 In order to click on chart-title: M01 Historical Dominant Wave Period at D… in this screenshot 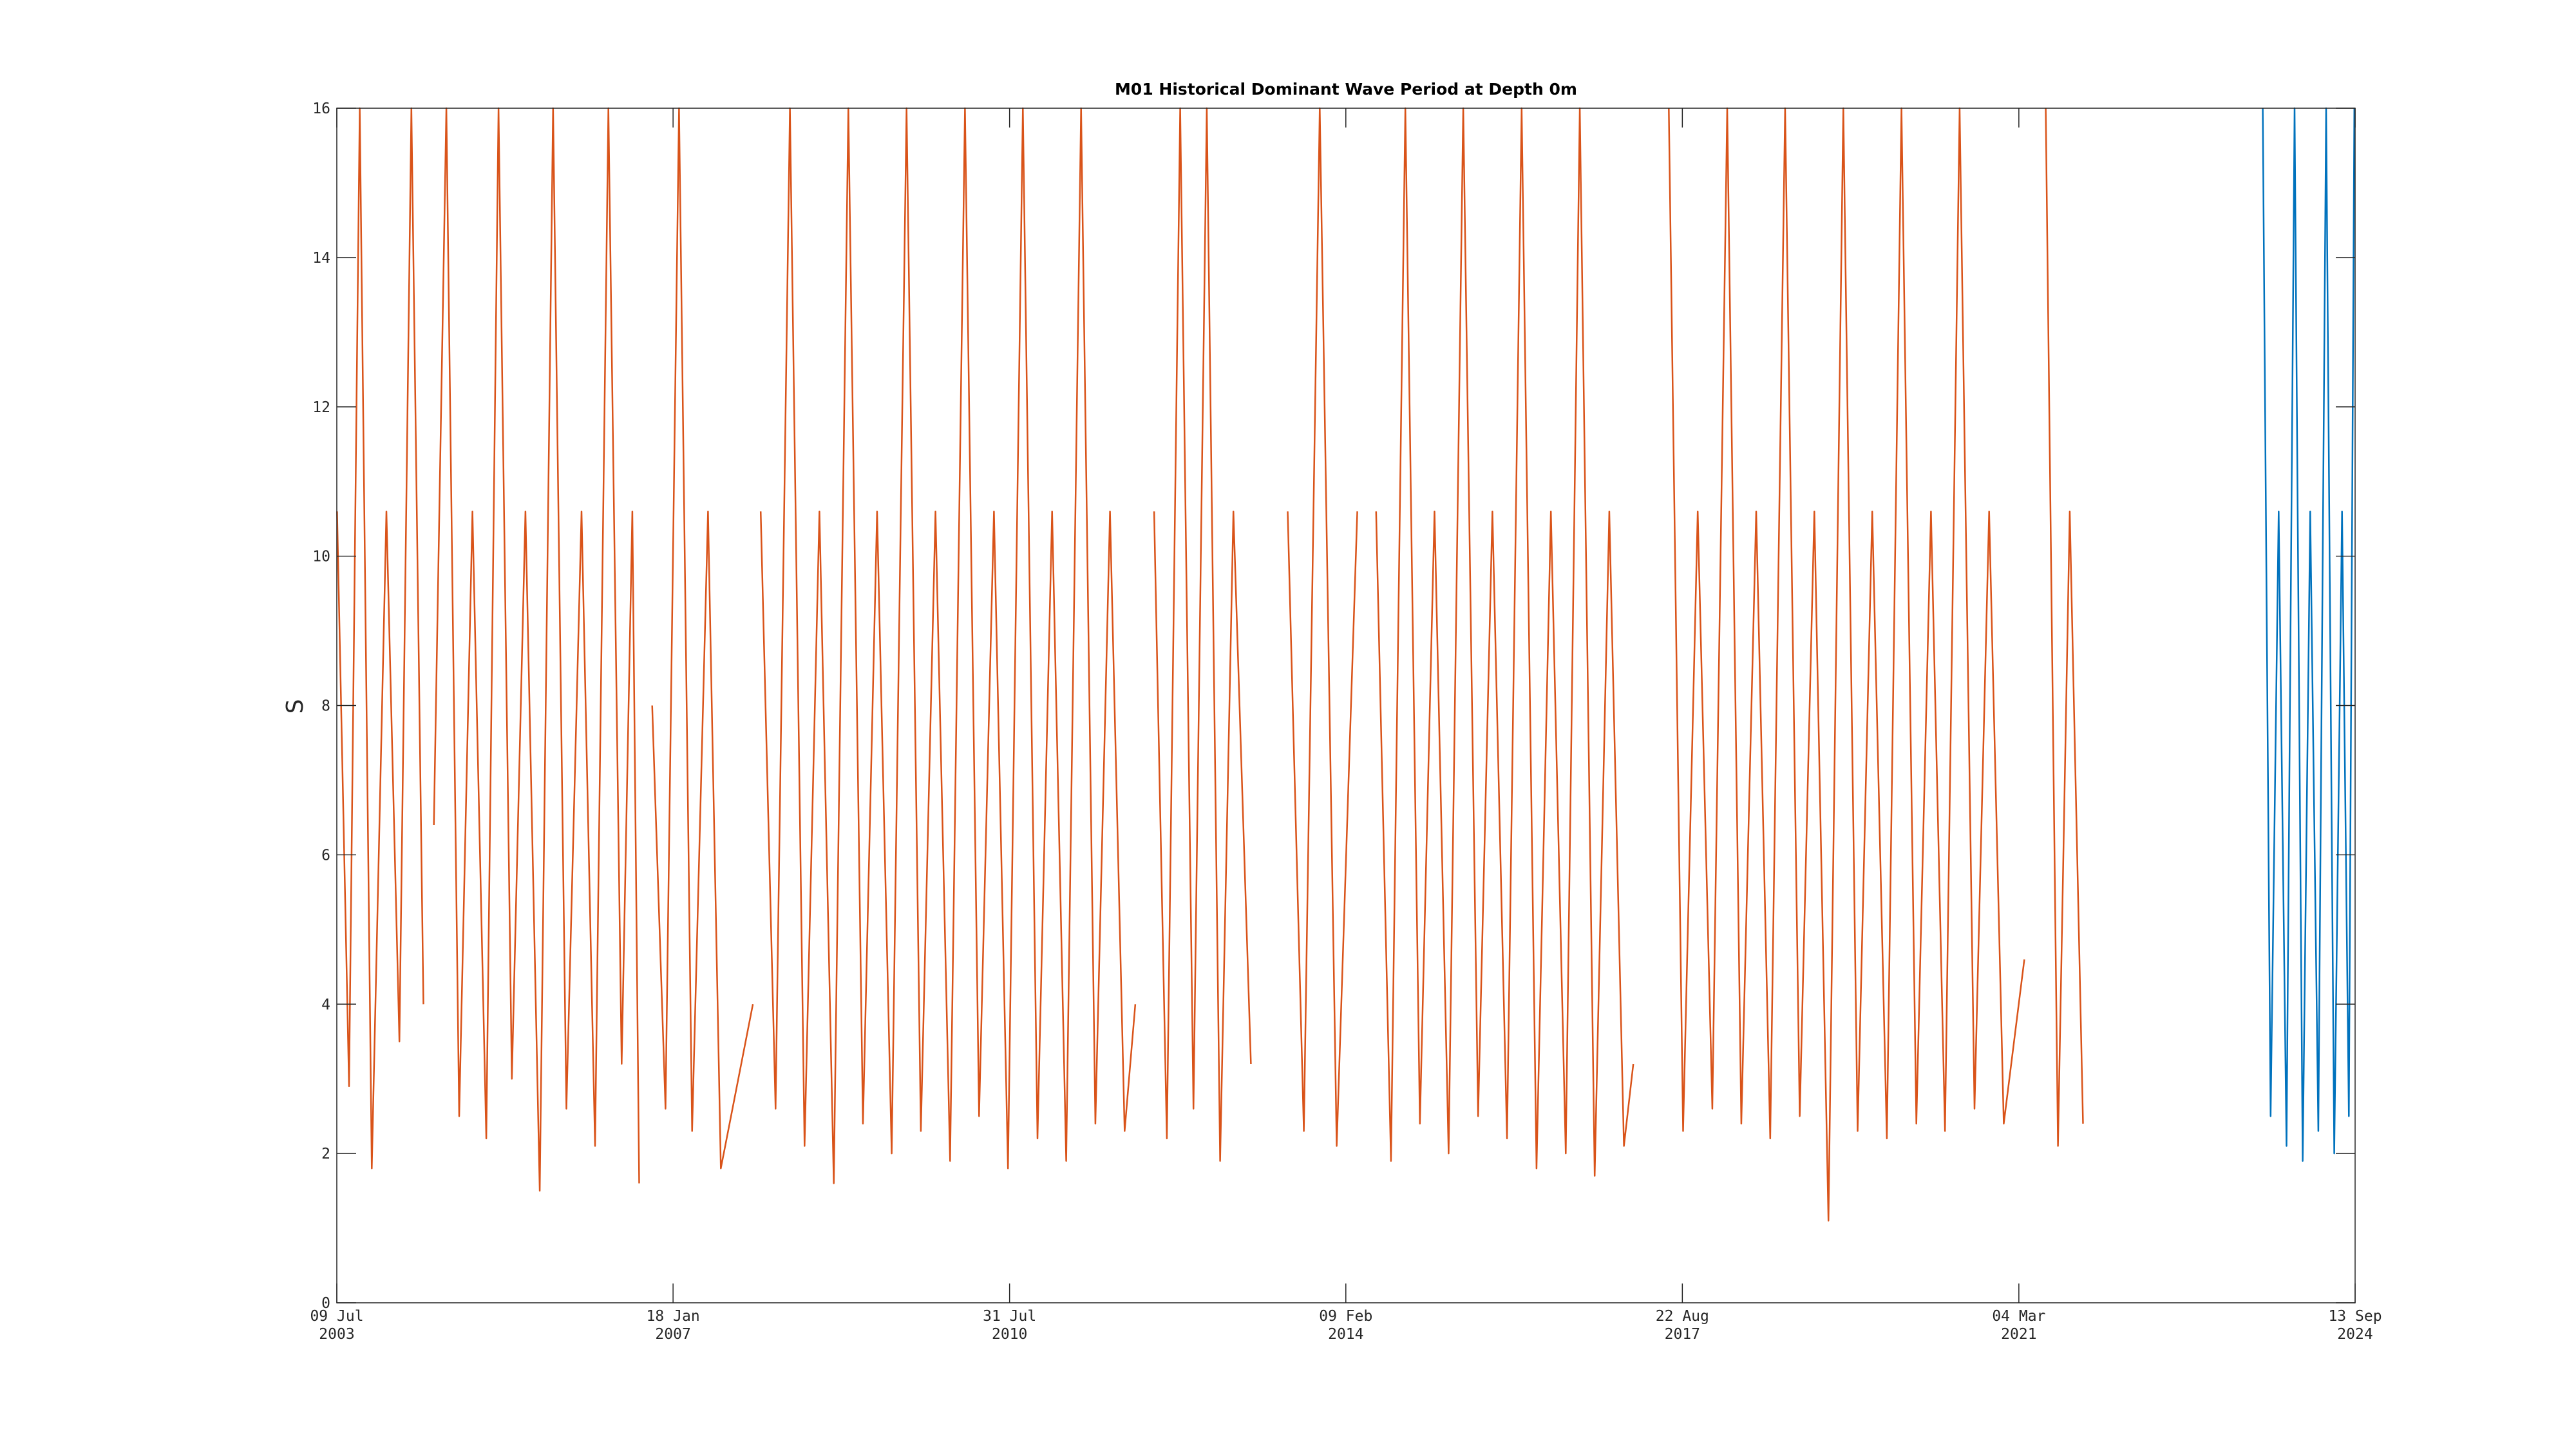, I will do `click(1346, 89)`.